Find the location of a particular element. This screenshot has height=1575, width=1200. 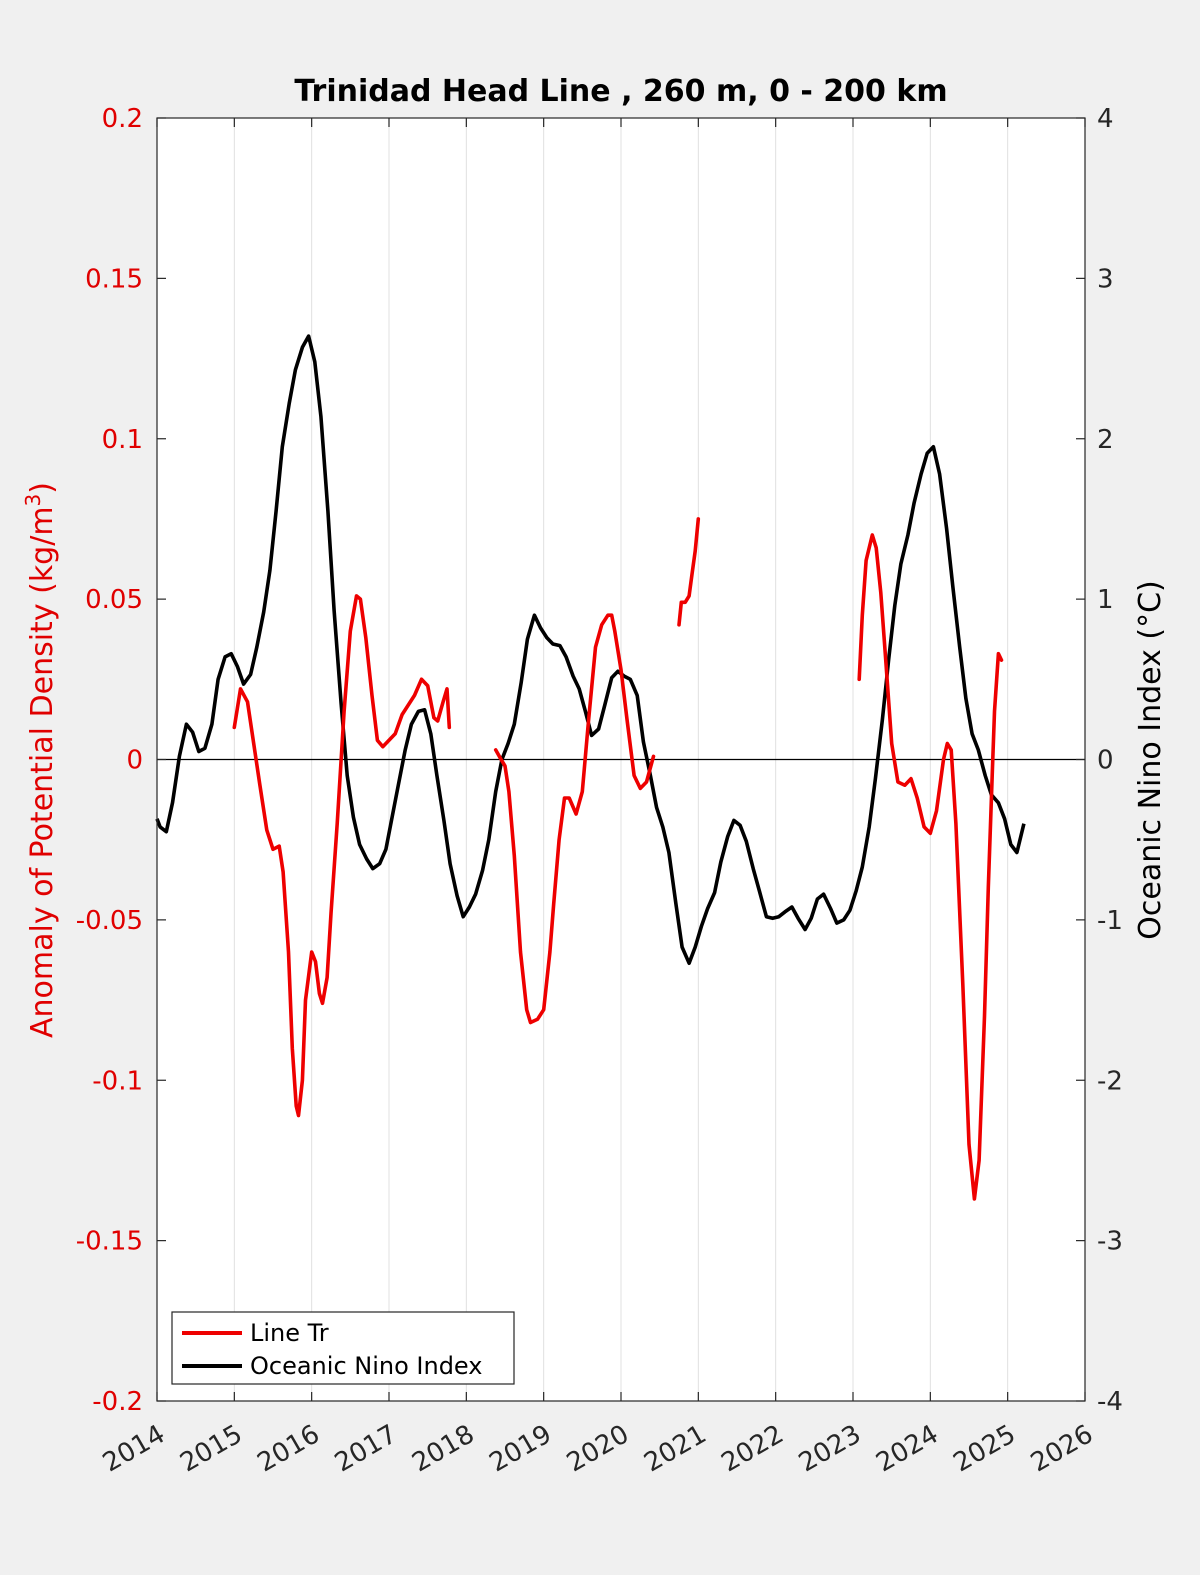

y-tick-label-left: 0.15 is located at coordinates (114, 279).